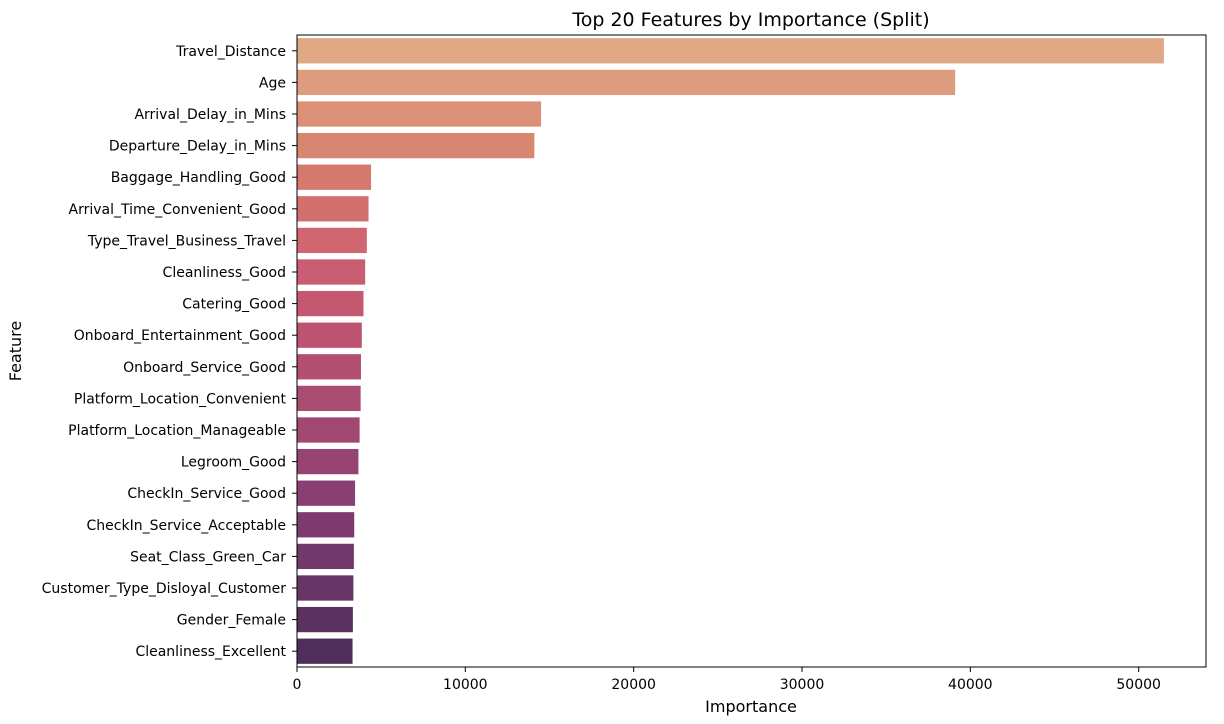 Image resolution: width=1224 pixels, height=724 pixels. I want to click on x-tick-label: 40000, so click(970, 685).